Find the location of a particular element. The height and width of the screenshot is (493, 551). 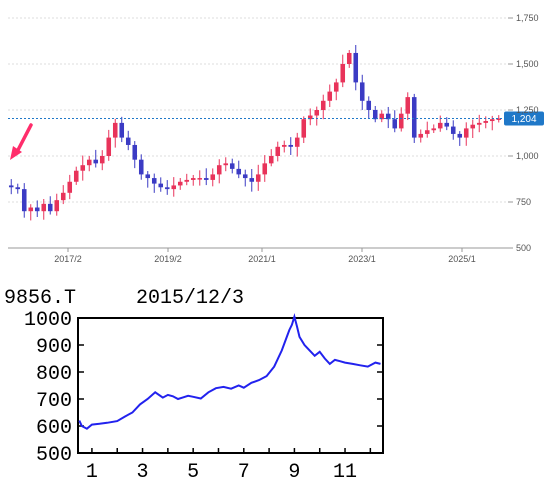

y-tick-label: 600 is located at coordinates (54, 428).